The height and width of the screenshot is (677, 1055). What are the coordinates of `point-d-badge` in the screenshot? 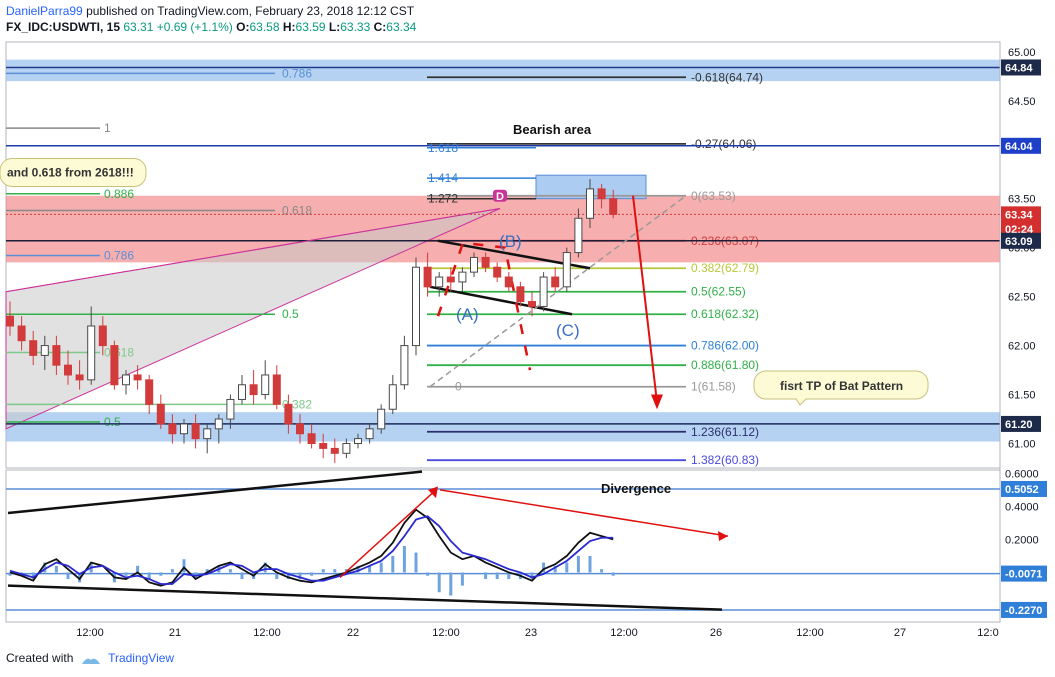 It's located at (500, 195).